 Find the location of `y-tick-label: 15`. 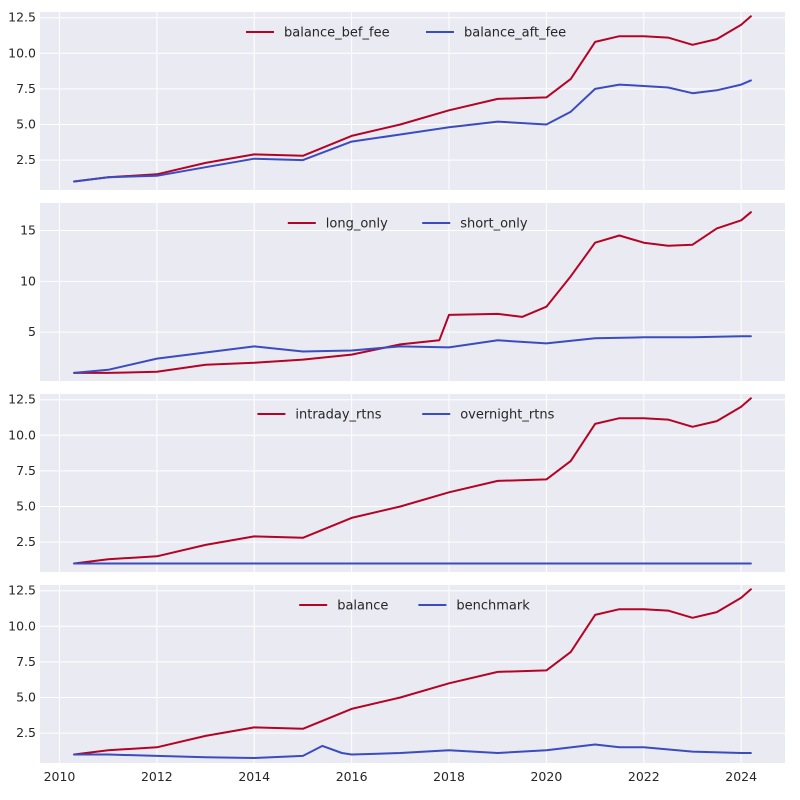

y-tick-label: 15 is located at coordinates (28, 229).